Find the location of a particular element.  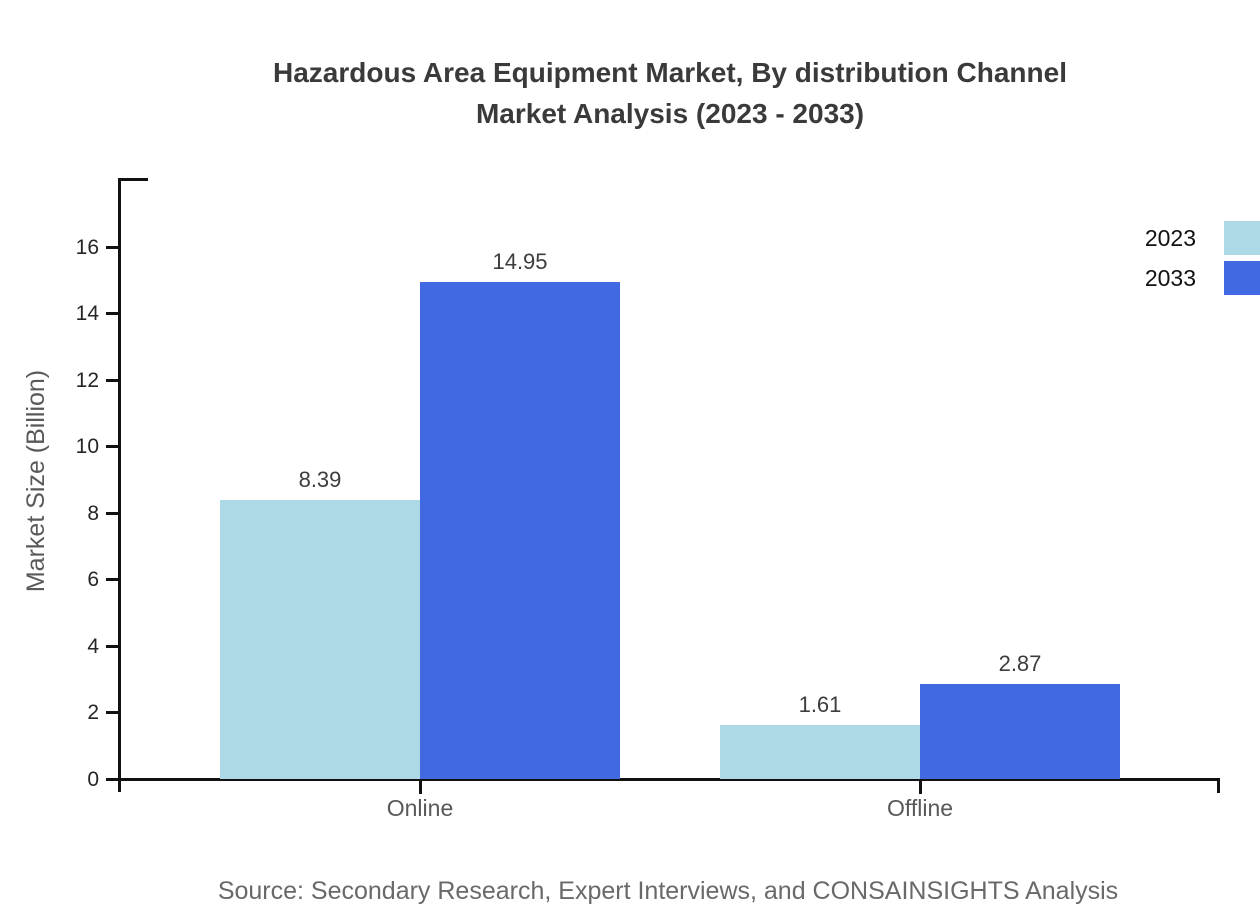

y-tick-label-2: 2 is located at coordinates (93, 712).